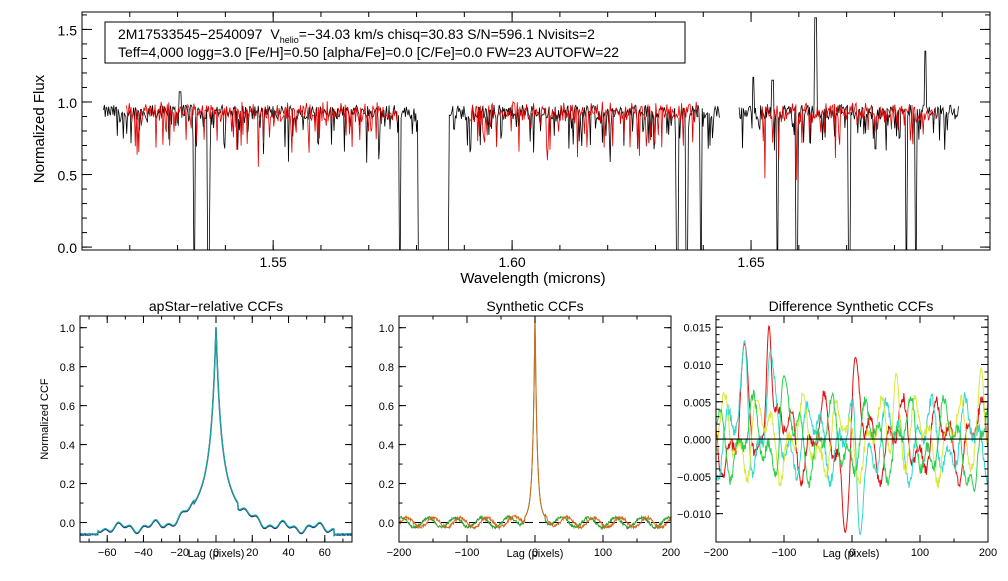 This screenshot has width=1008, height=581. What do you see at coordinates (694, 478) in the screenshot?
I see `difference_ccf-y-tick-label: −0.005` at bounding box center [694, 478].